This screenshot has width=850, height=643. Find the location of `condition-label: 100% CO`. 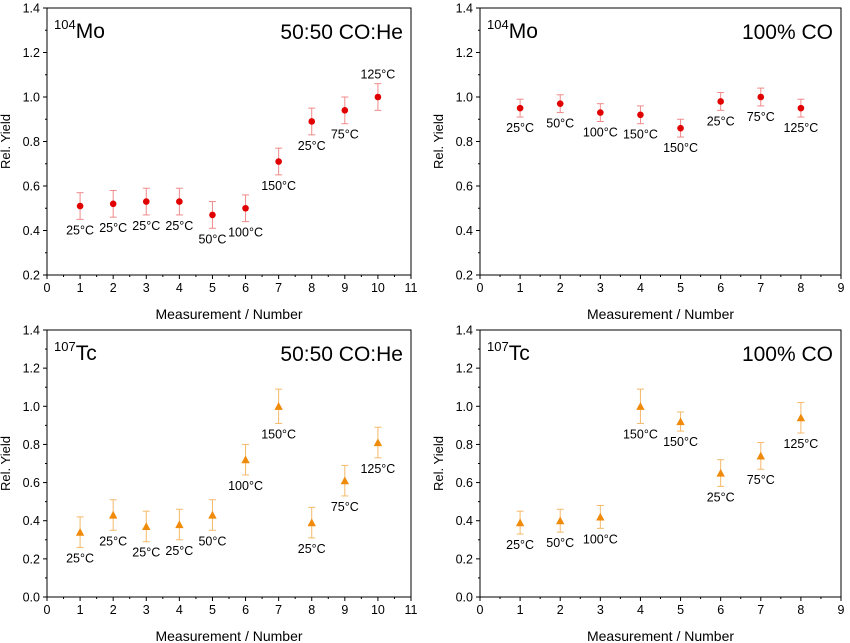

condition-label: 100% CO is located at coordinates (787, 354).